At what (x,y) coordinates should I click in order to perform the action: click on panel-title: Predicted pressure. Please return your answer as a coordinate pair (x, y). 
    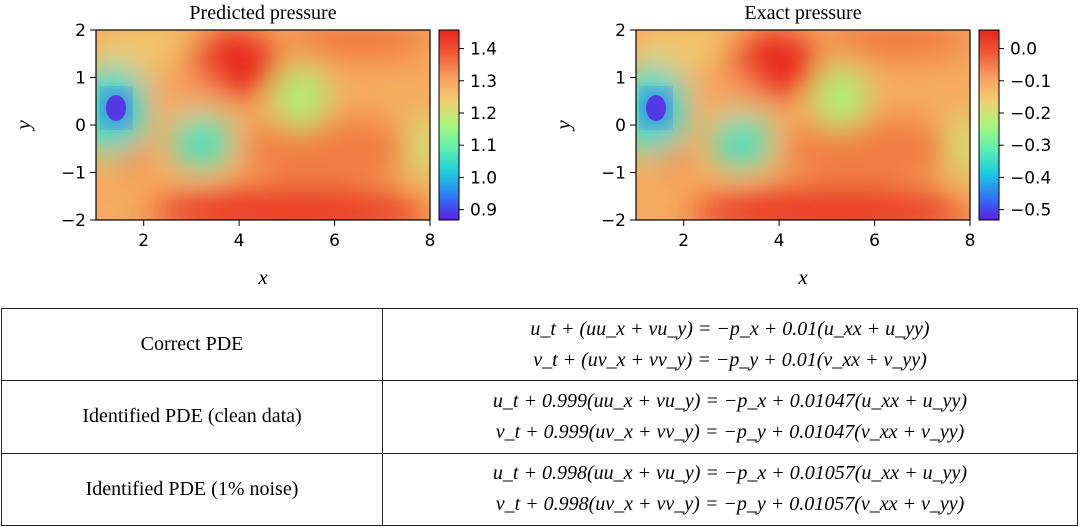
    Looking at the image, I should click on (262, 13).